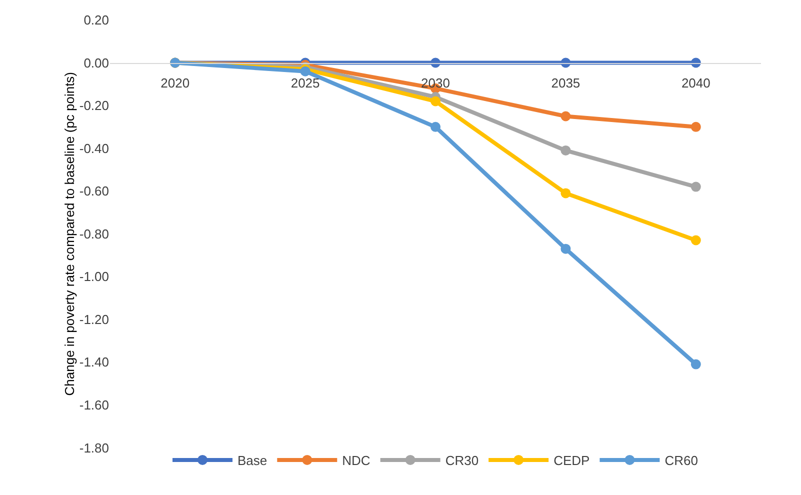 The width and height of the screenshot is (801, 495). What do you see at coordinates (94, 448) in the screenshot?
I see `y-tick-label: -1.80` at bounding box center [94, 448].